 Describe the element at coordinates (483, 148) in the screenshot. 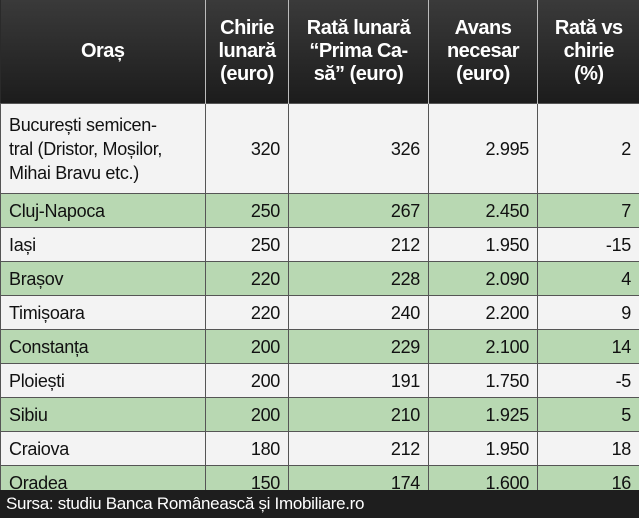

I see `value-cell: 2.995` at that location.